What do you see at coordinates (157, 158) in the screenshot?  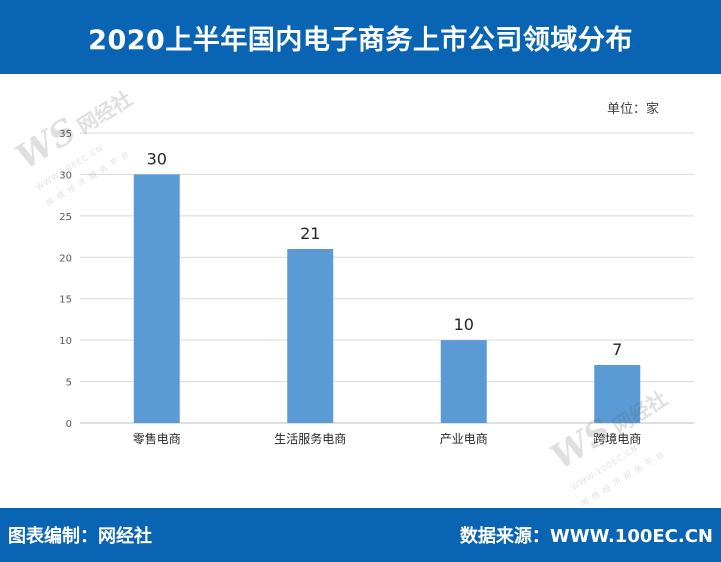 I see `data-label: 30` at bounding box center [157, 158].